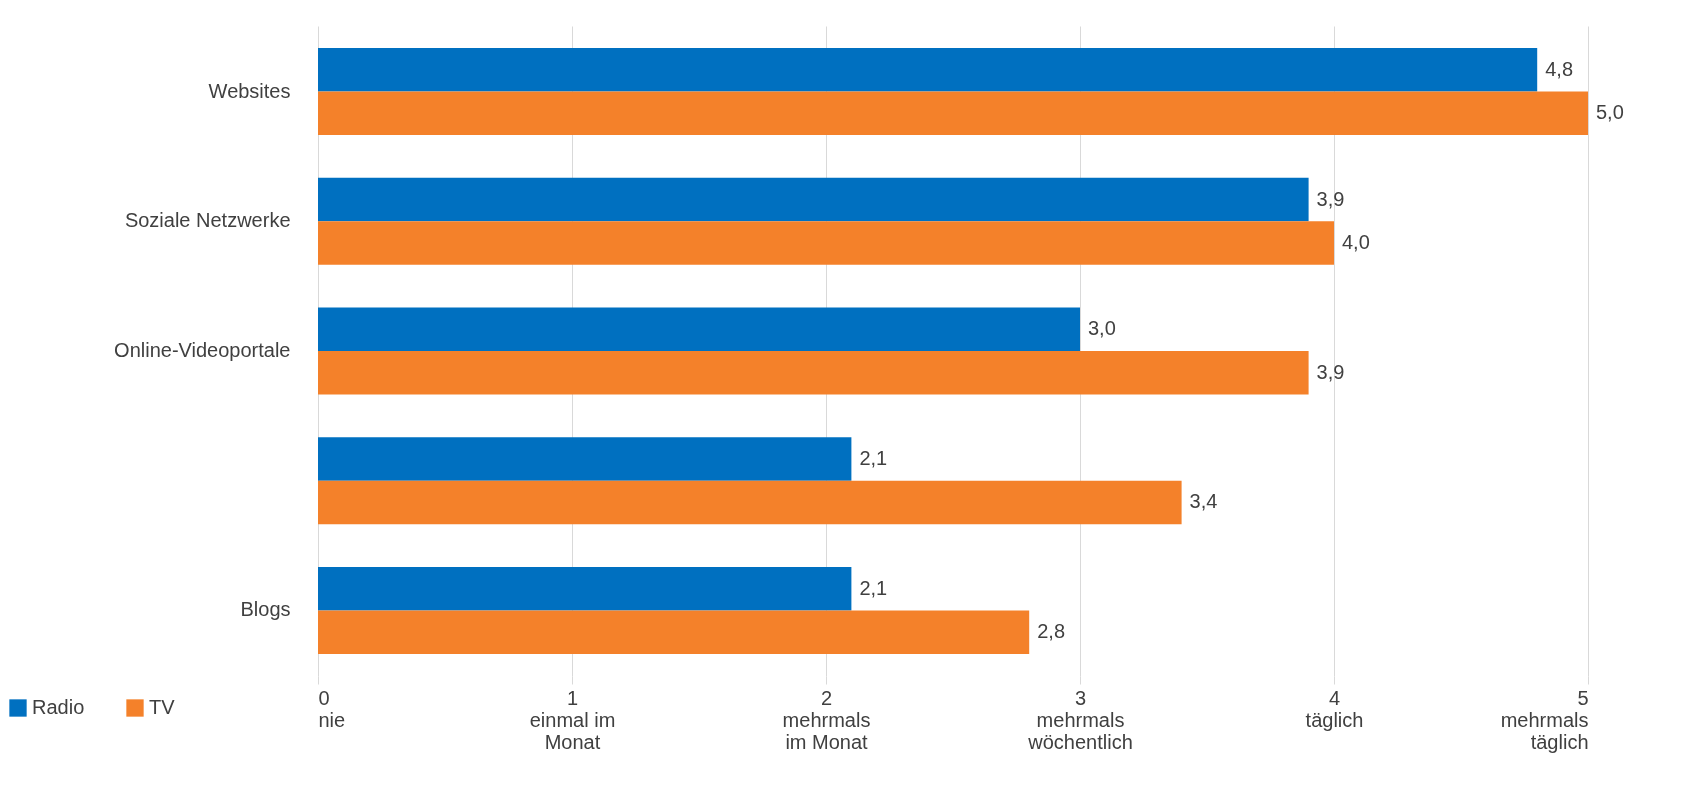 This screenshot has width=1681, height=811. What do you see at coordinates (1080, 719) in the screenshot?
I see `x-tick-label: 3 mehrmals wöchentlich` at bounding box center [1080, 719].